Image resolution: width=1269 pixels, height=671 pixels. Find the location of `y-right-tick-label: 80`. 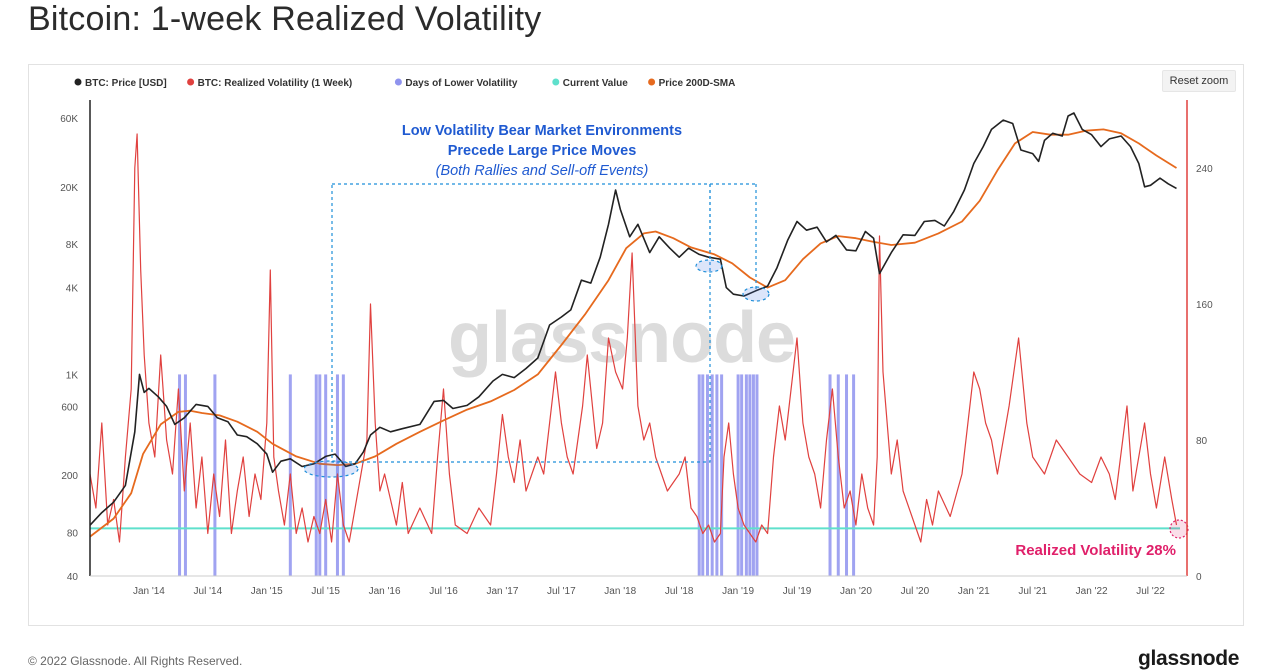

y-right-tick-label: 80 is located at coordinates (1202, 441).